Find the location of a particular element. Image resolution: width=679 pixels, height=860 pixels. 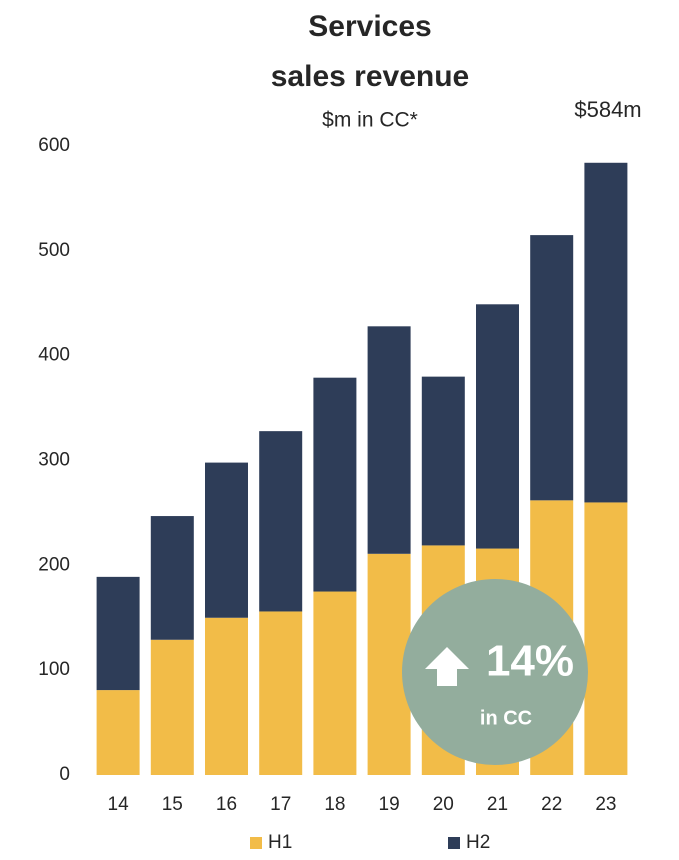

y-tick-label: 500 is located at coordinates (54, 250).